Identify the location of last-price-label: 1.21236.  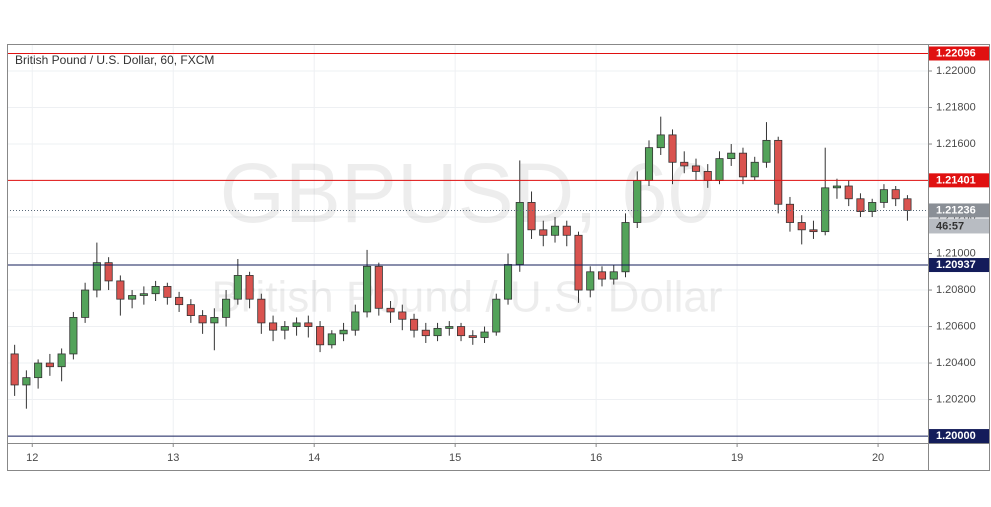
(956, 210).